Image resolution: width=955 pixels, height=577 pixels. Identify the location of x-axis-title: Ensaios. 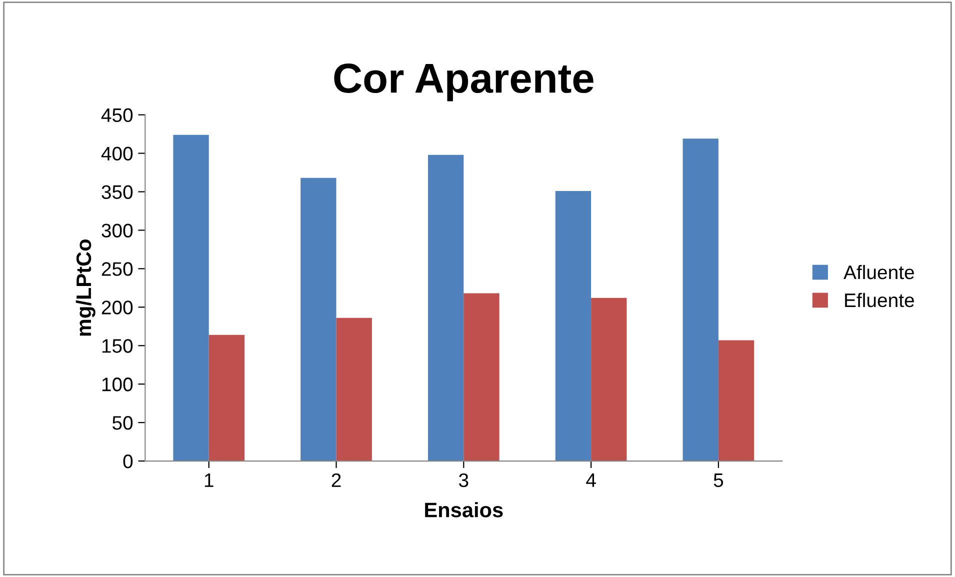
(464, 510).